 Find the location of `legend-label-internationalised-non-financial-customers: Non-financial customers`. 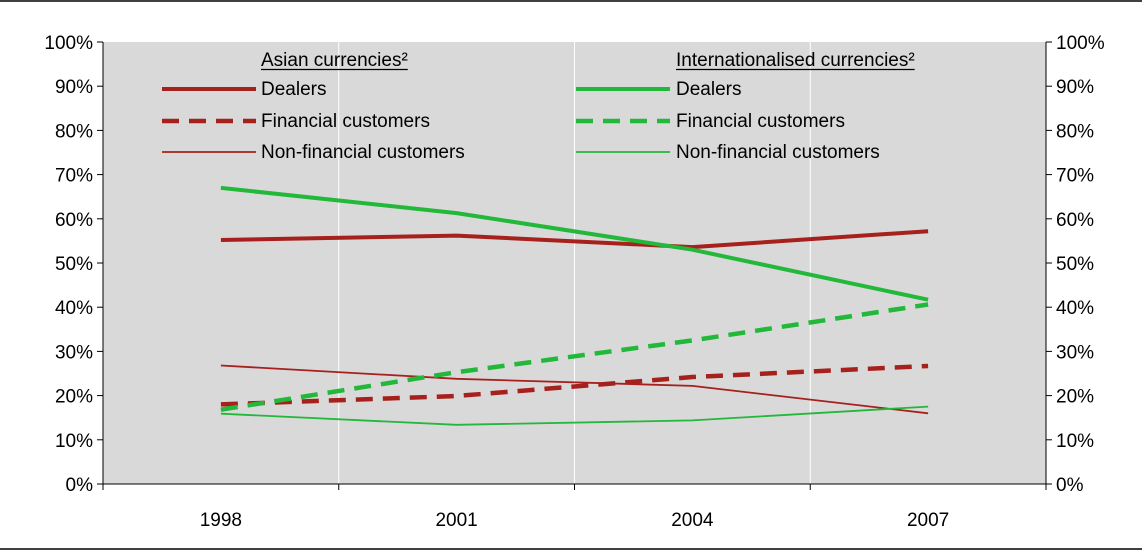

legend-label-internationalised-non-financial-customers: Non-financial customers is located at coordinates (778, 152).